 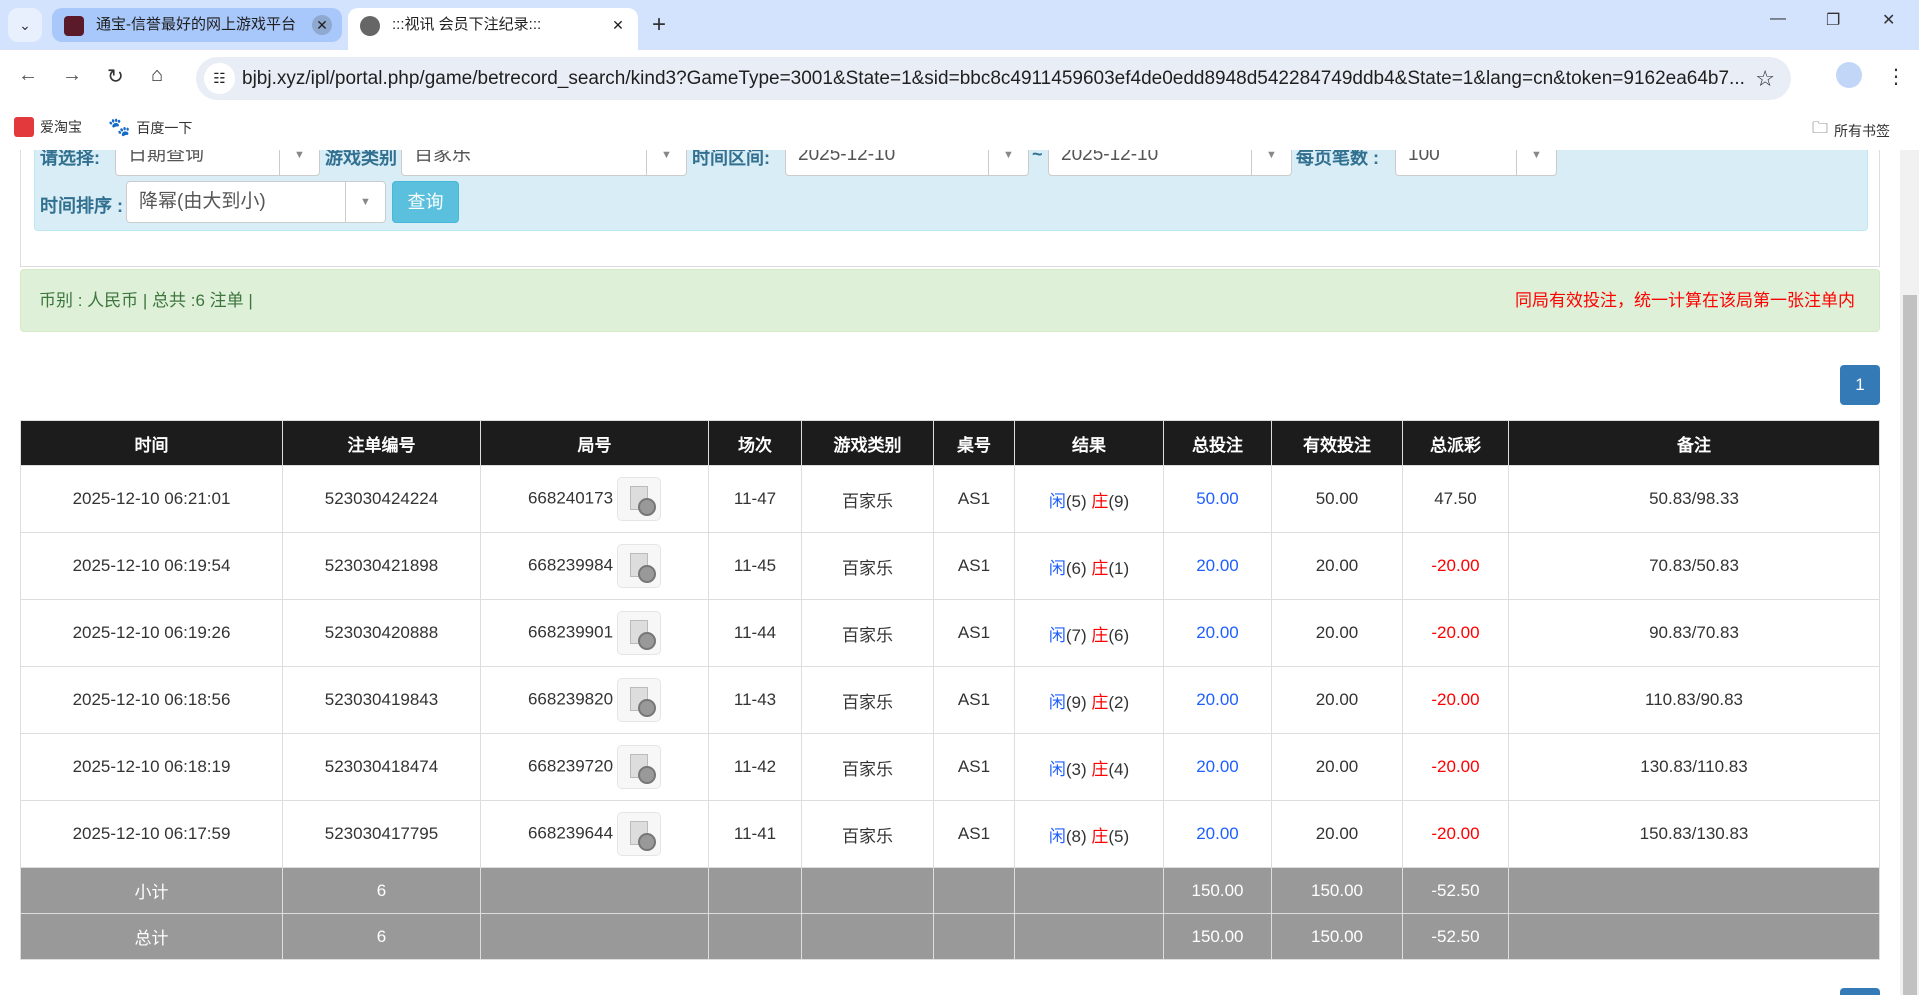 I want to click on tab-tongbao: 通宝-信誉最好的网上游戏平台 ✕, so click(x=197, y=25).